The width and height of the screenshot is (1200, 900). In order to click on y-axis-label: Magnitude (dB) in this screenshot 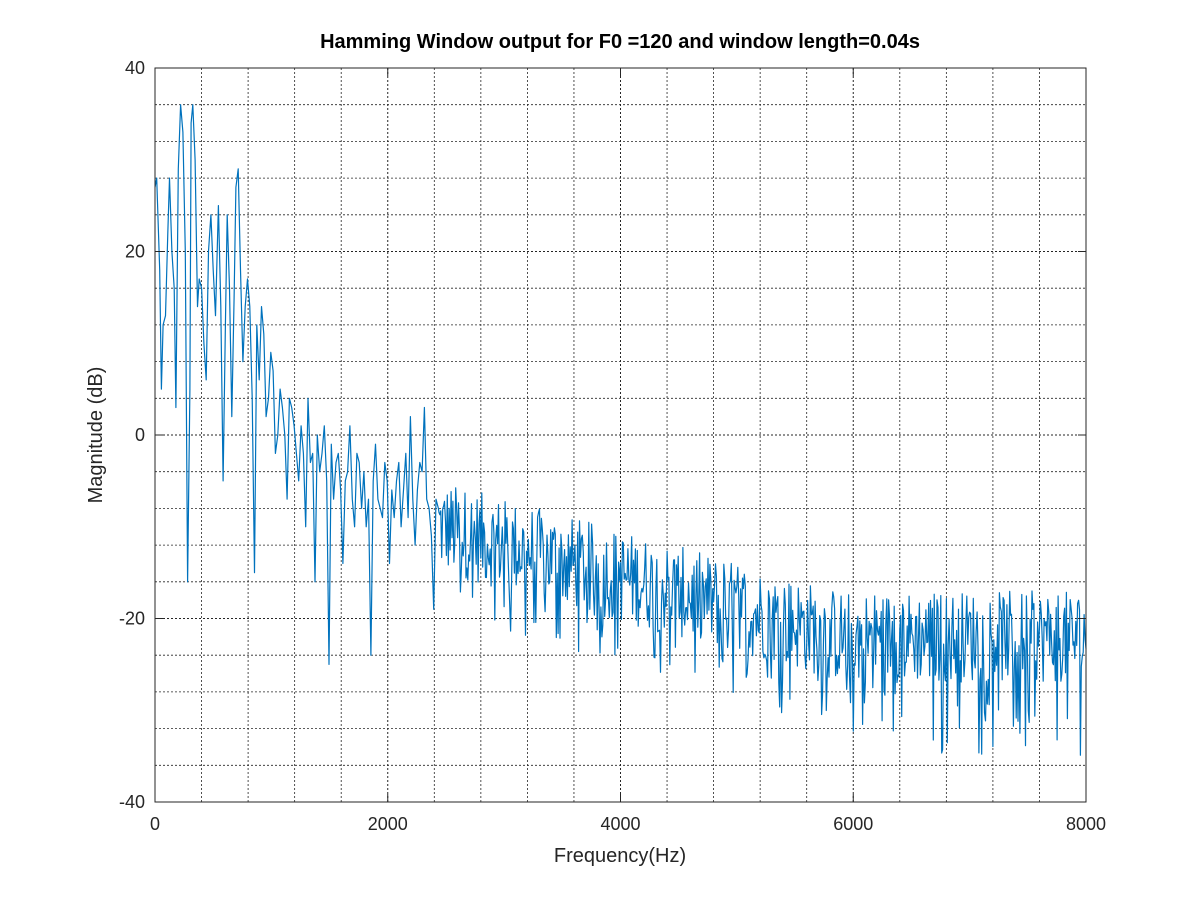, I will do `click(96, 435)`.